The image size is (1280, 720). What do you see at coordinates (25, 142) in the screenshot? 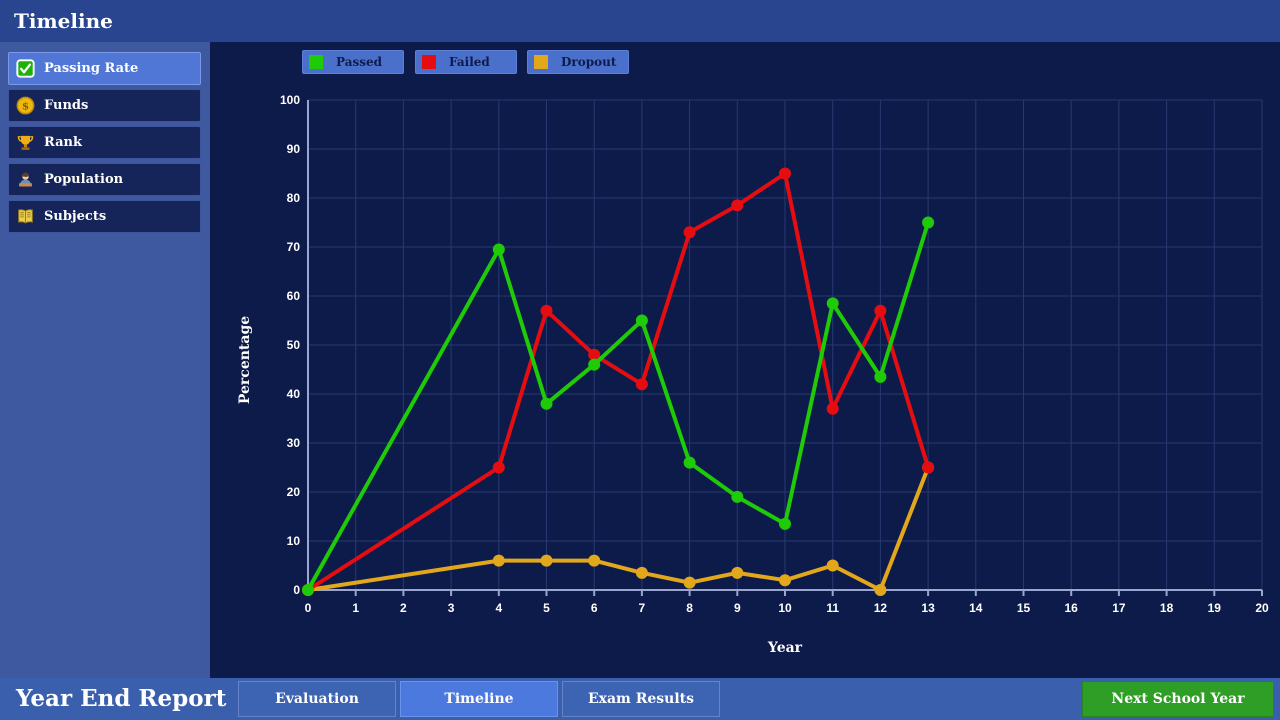
I see `trophy-icon` at bounding box center [25, 142].